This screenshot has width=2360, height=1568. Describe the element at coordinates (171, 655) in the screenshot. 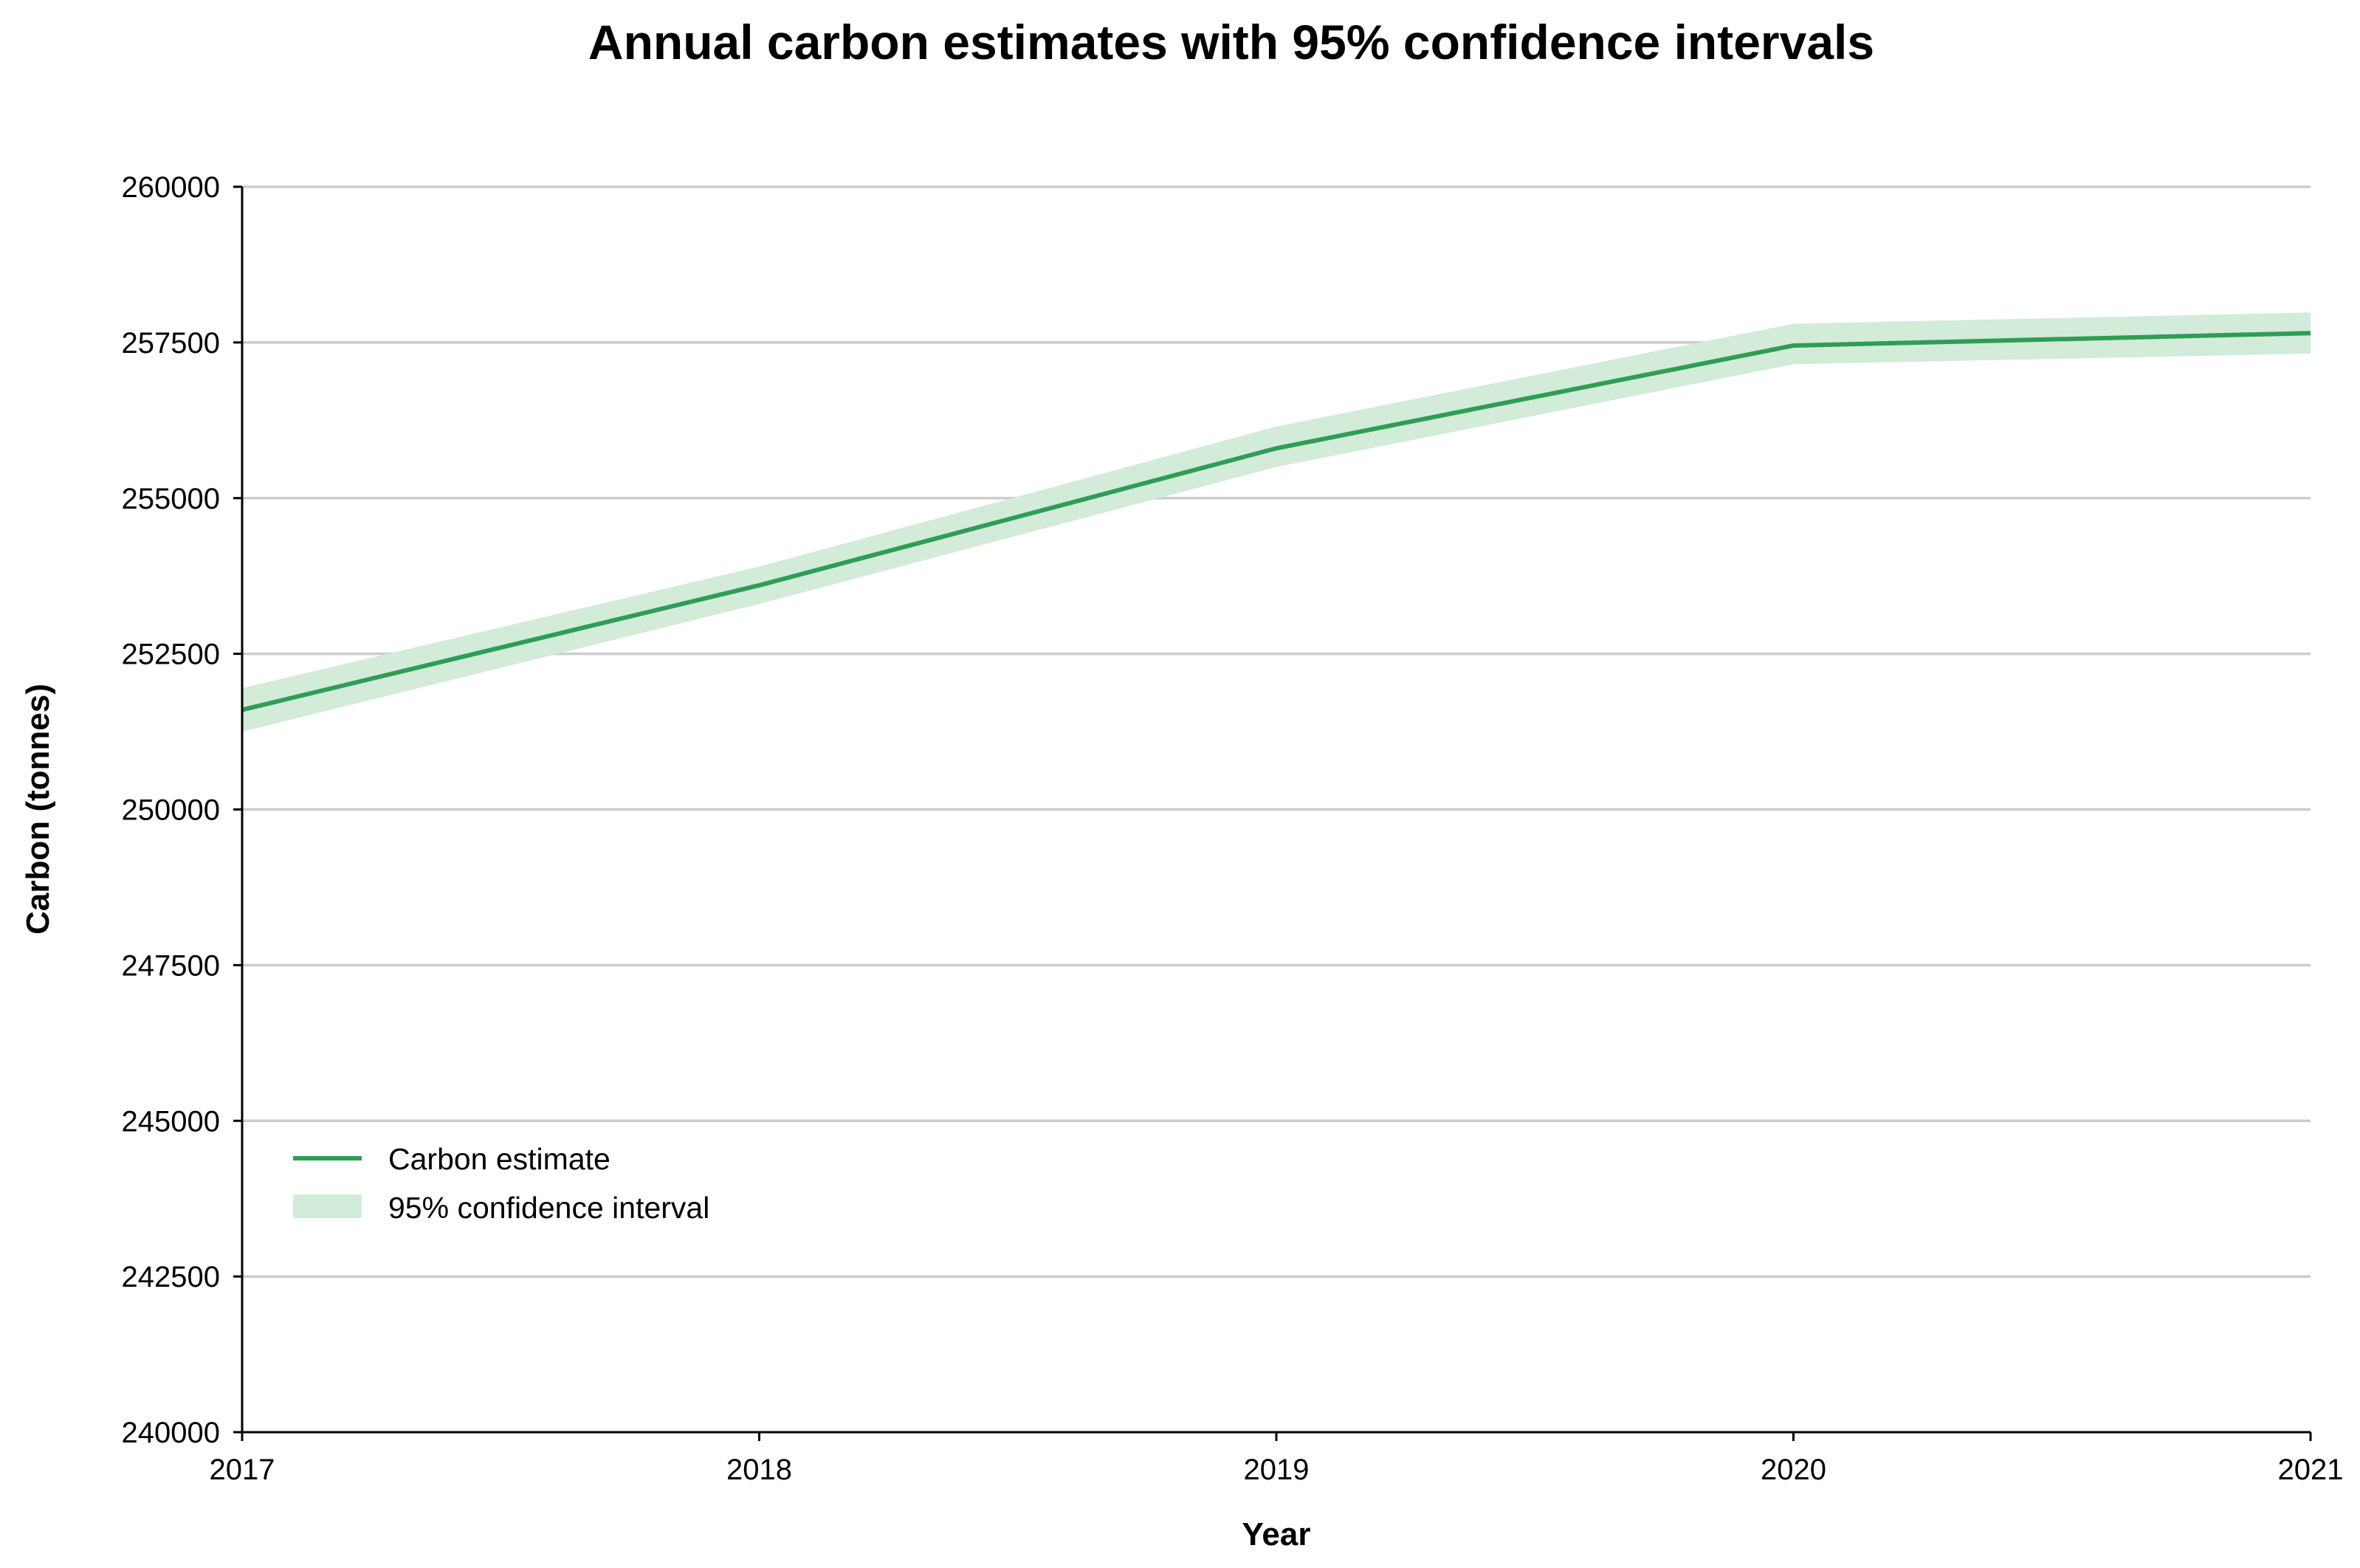

I see `y-tick-label: 252500` at that location.